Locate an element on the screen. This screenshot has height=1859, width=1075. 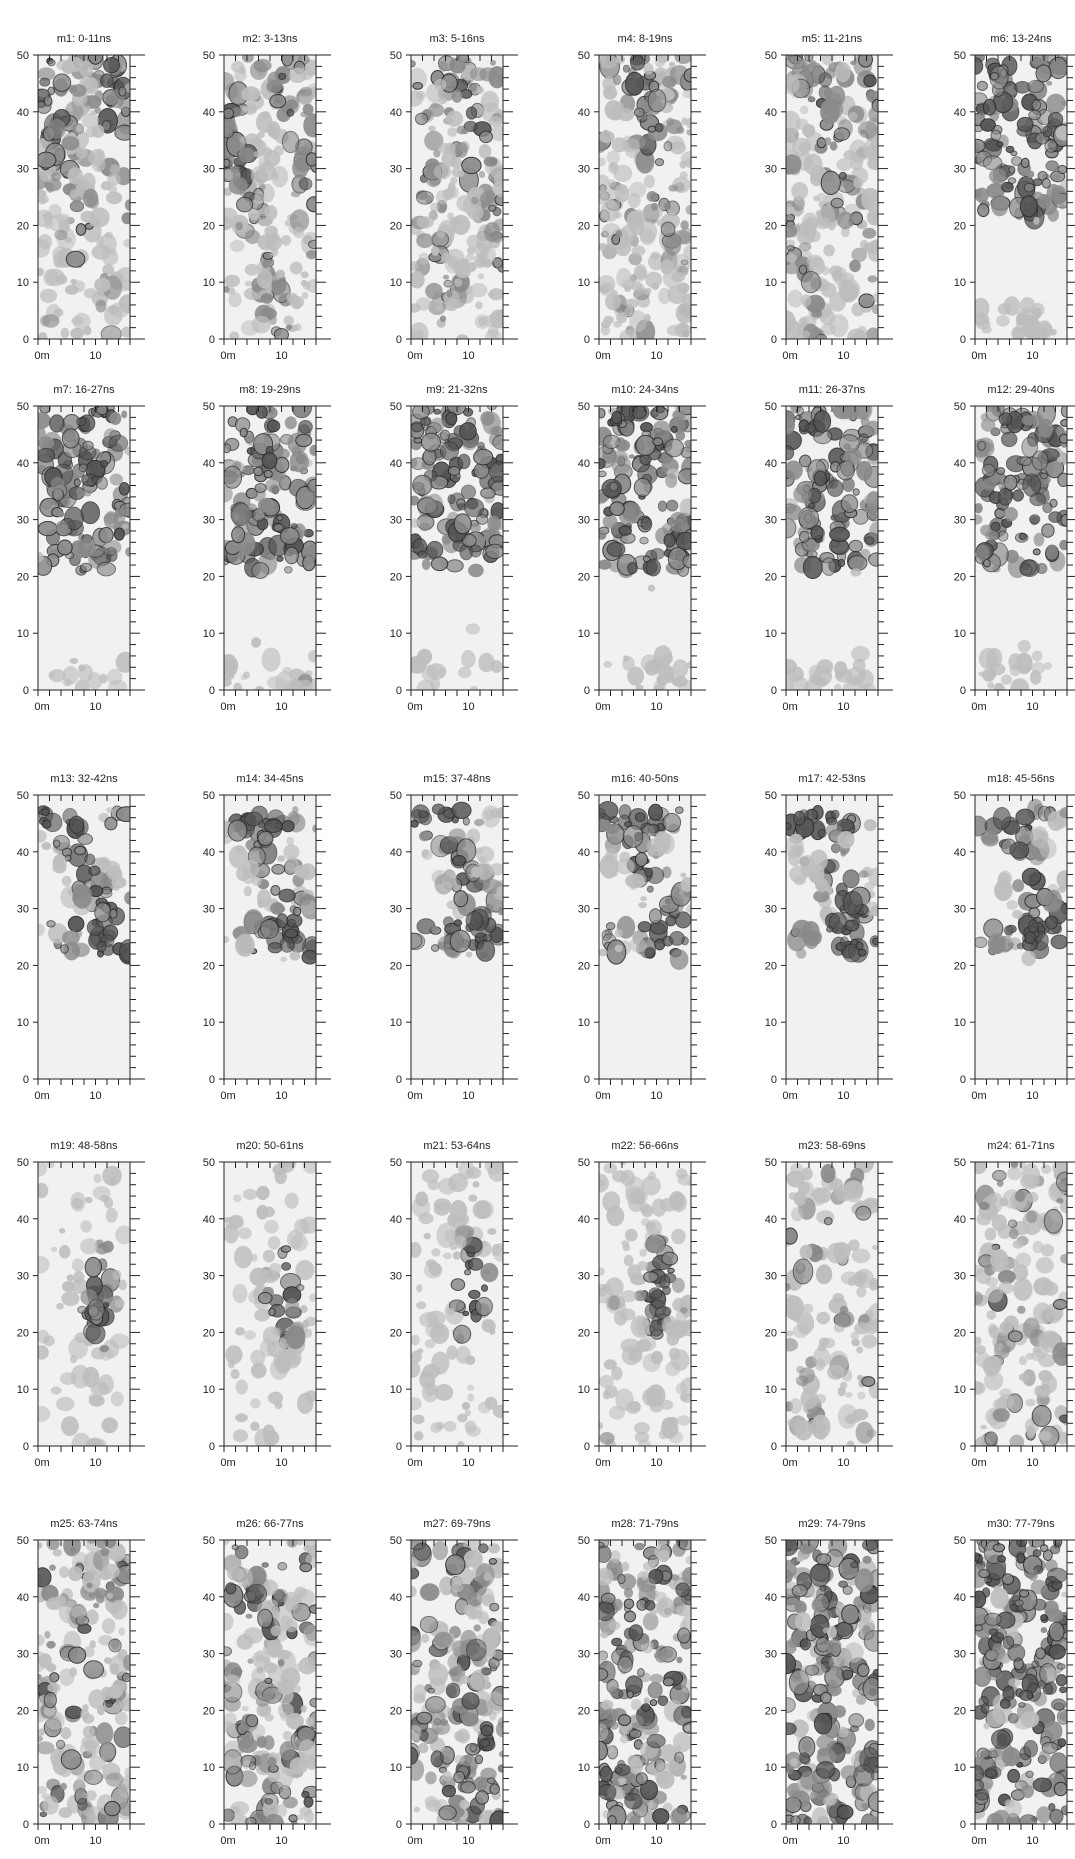
depth-slice-panel: m5: 11-21ns 0 10 20 30 40 50 0m 10 is located at coordinates (829, 197).